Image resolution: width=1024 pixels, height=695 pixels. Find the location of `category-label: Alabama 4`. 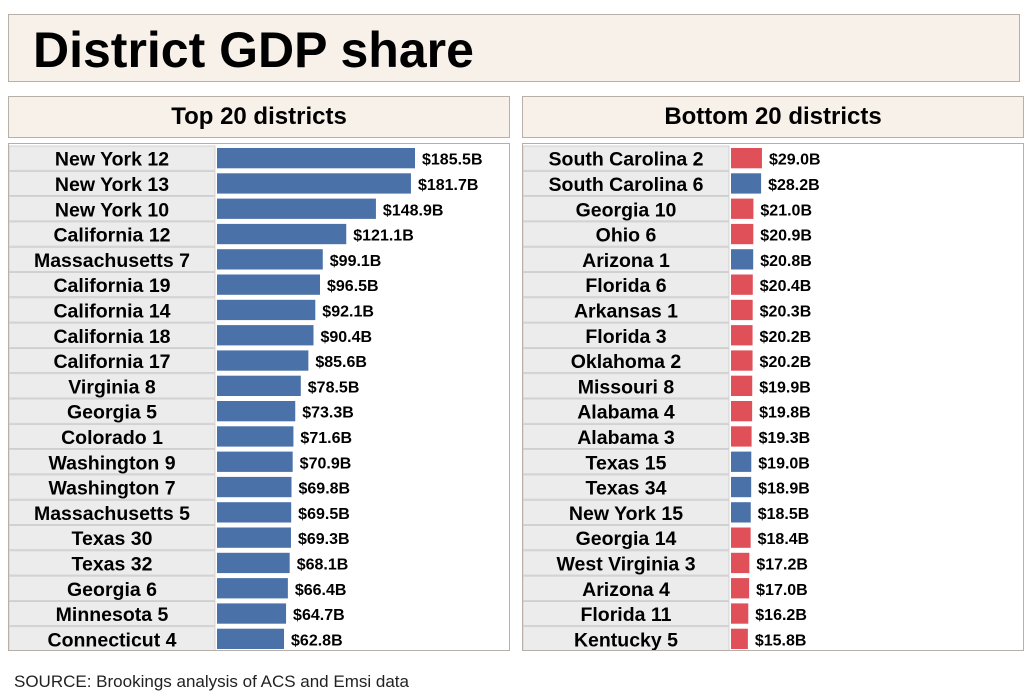

category-label: Alabama 4 is located at coordinates (626, 413).